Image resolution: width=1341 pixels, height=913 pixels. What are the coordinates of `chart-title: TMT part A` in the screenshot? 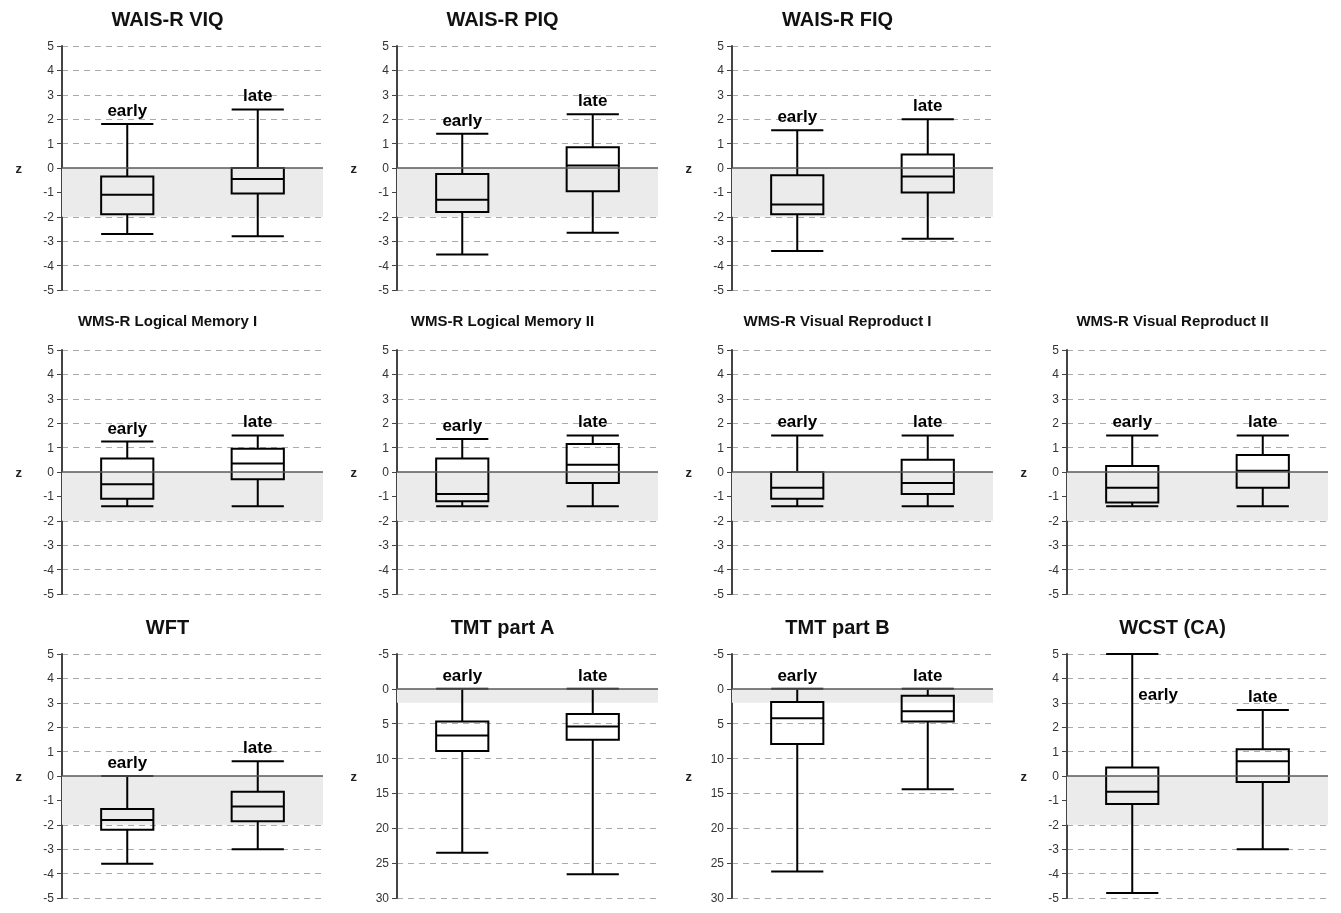 It's located at (502, 627).